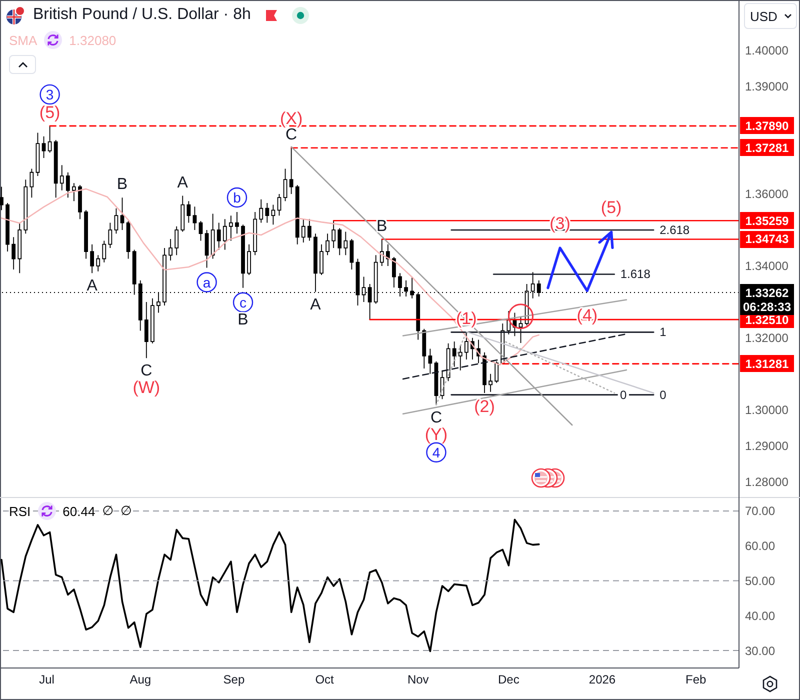 This screenshot has width=800, height=700. Describe the element at coordinates (92, 40) in the screenshot. I see `annotation: 1.32080` at that location.